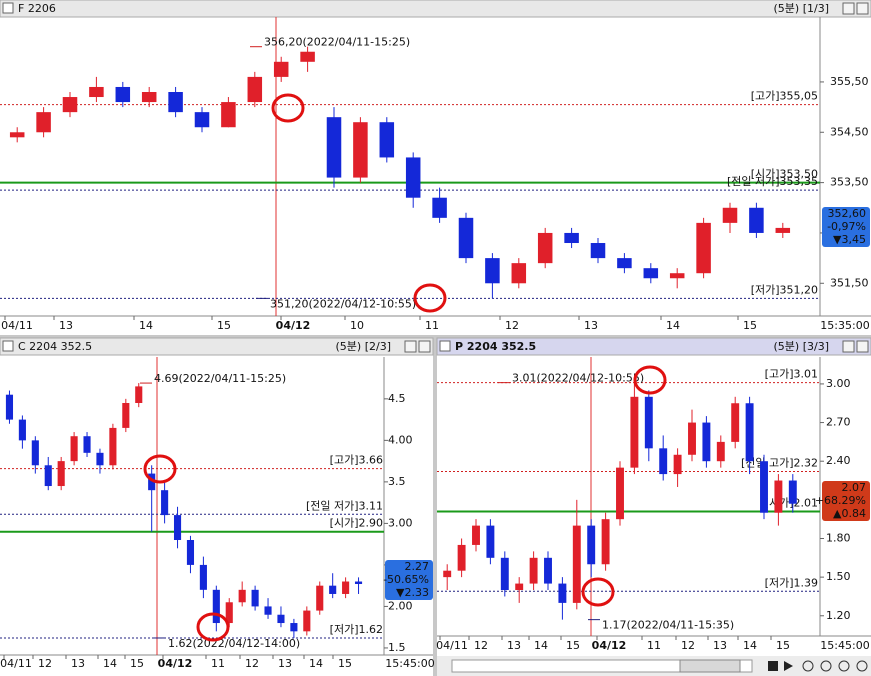  Describe the element at coordinates (435, 336) in the screenshot. I see `splitter` at that location.